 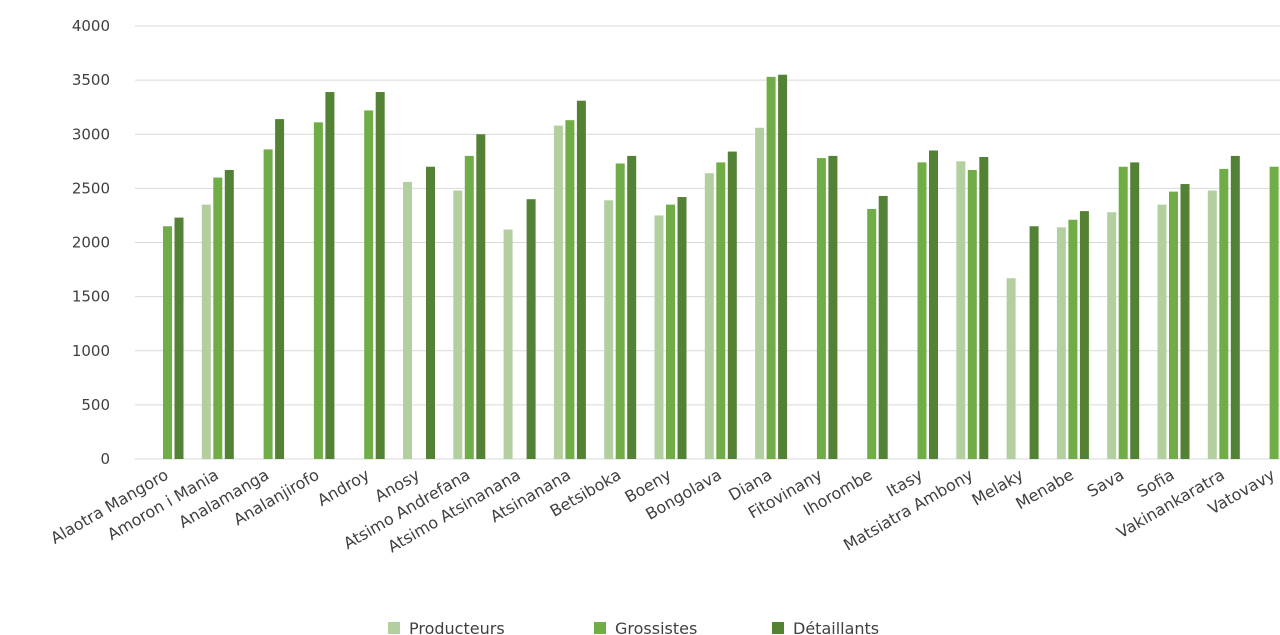 I want to click on x-tick-label: Androy, so click(x=343, y=487).